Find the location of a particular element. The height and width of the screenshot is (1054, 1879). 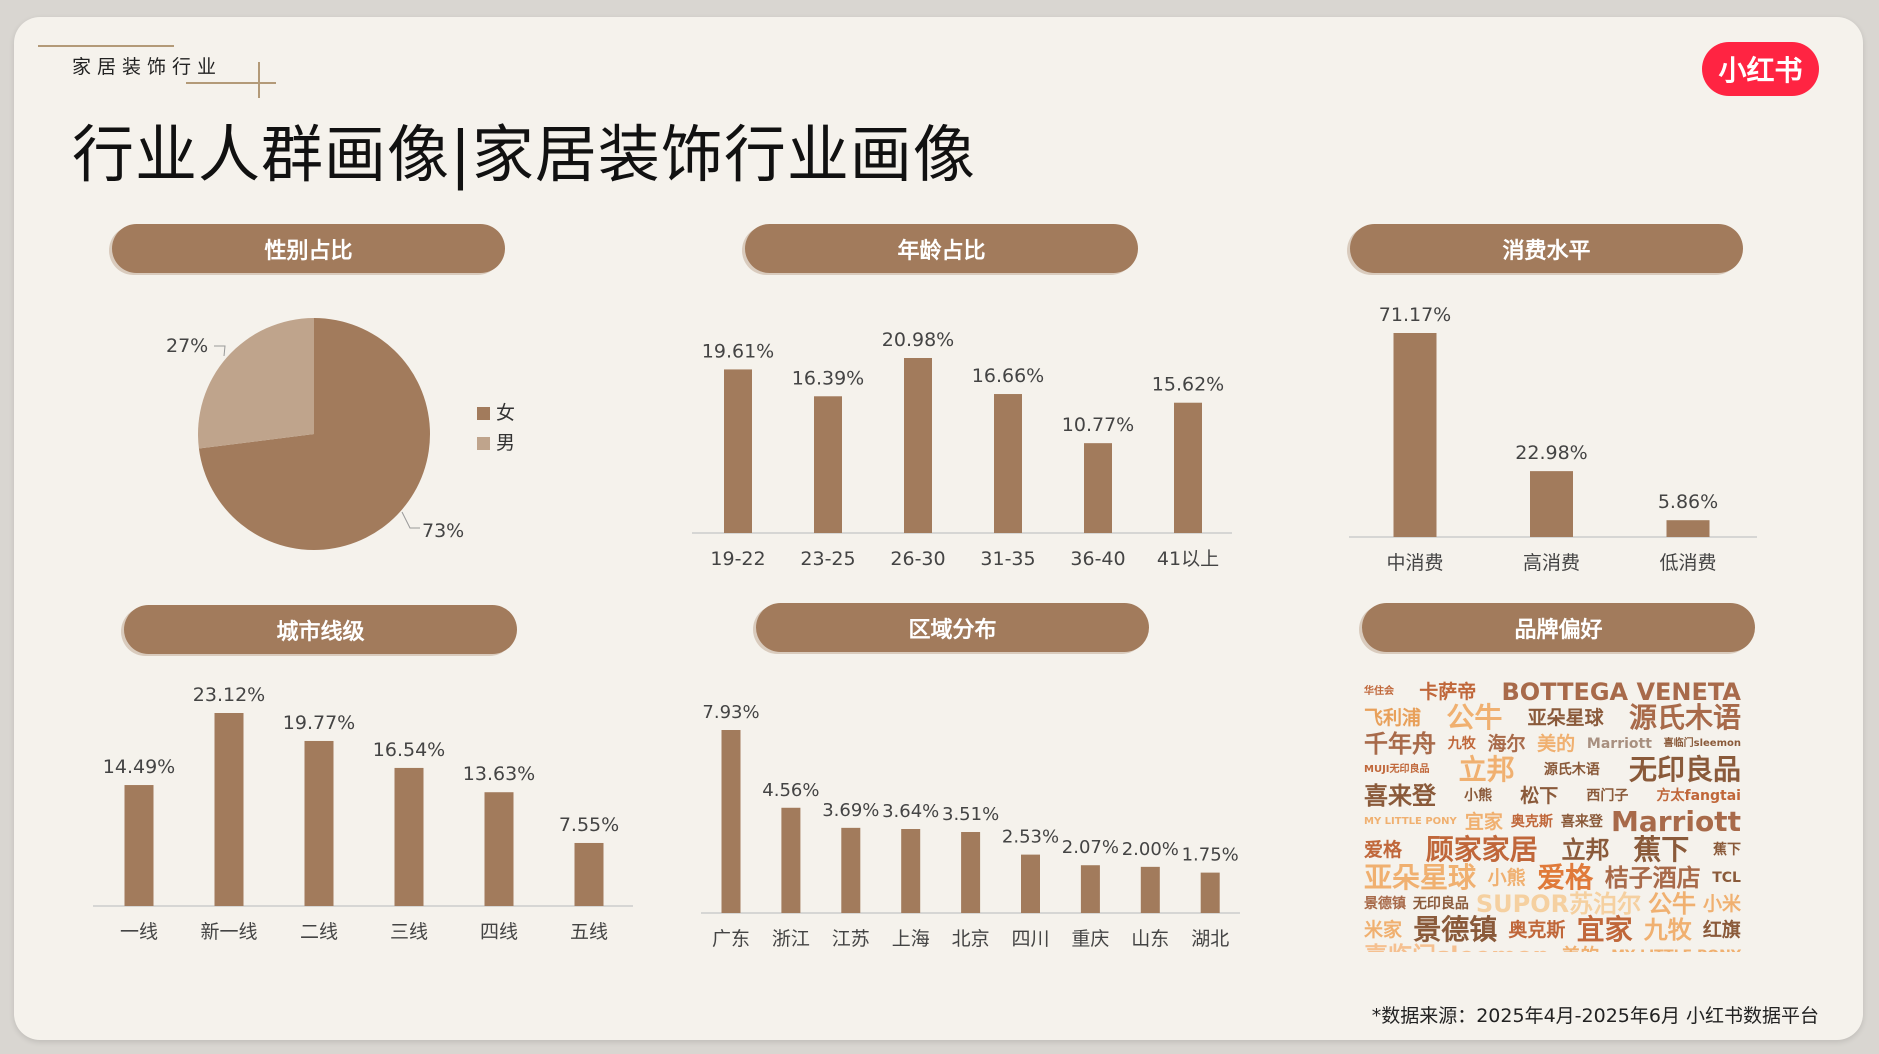

section-header-age: 年龄占比 is located at coordinates (941, 248).